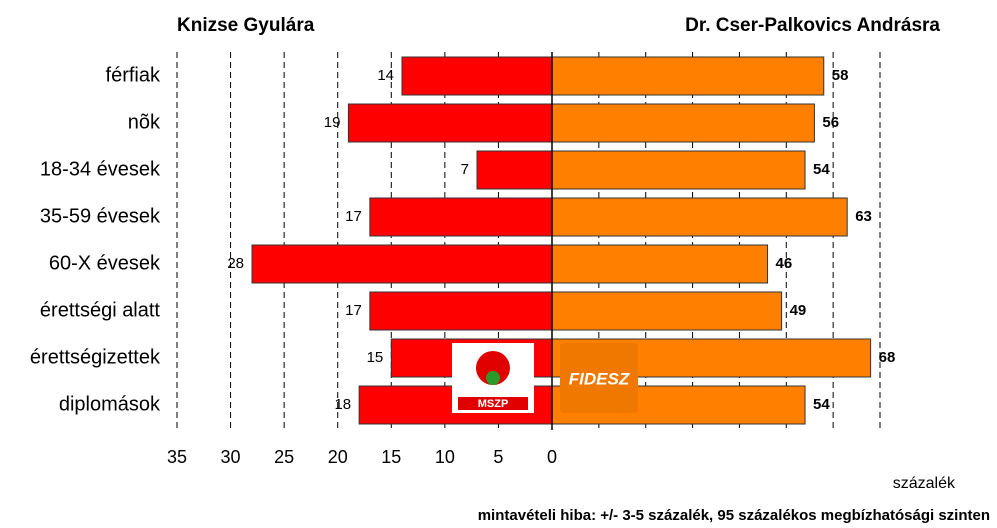 The image size is (997, 528). I want to click on value-label: 63, so click(863, 216).